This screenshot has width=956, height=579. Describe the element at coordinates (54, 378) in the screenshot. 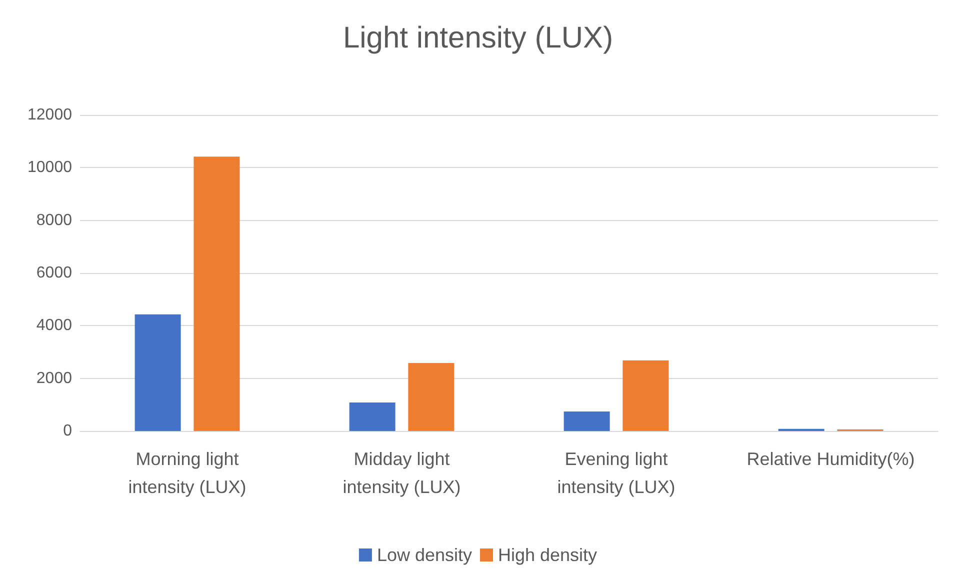

I see `y-tick-label: 2000` at that location.